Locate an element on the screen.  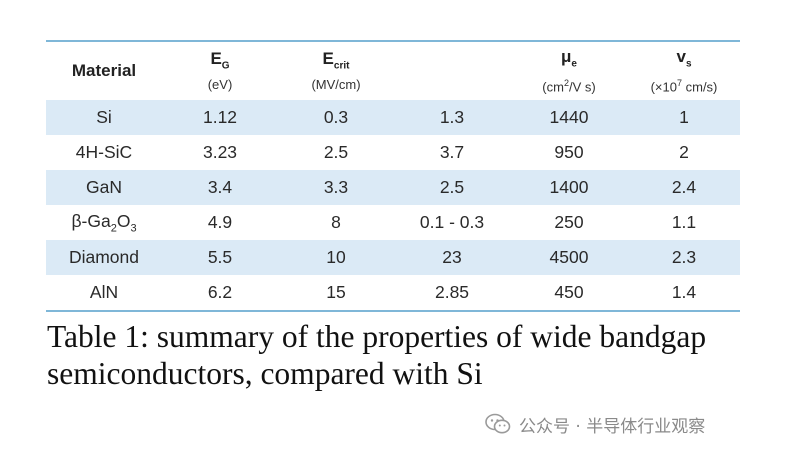
cell-mu: 950 is located at coordinates (569, 152).